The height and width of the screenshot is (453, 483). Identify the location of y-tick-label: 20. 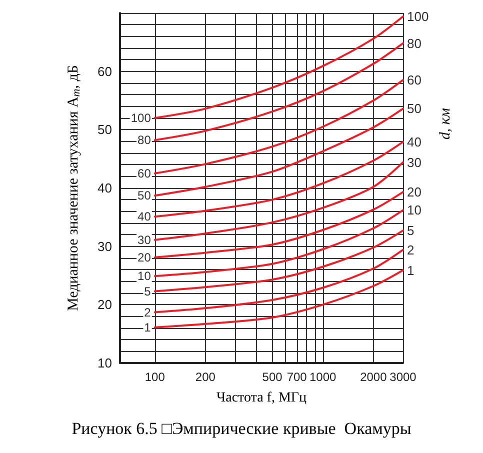
(105, 304).